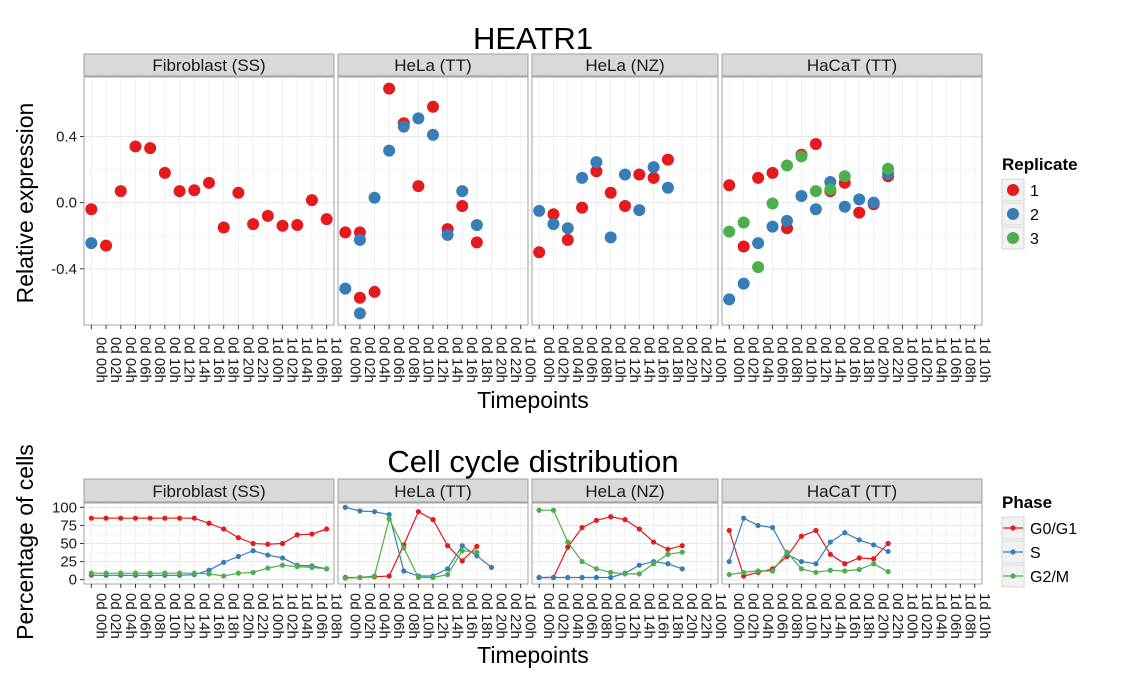  Describe the element at coordinates (852, 201) in the screenshot. I see `panel-background` at that location.